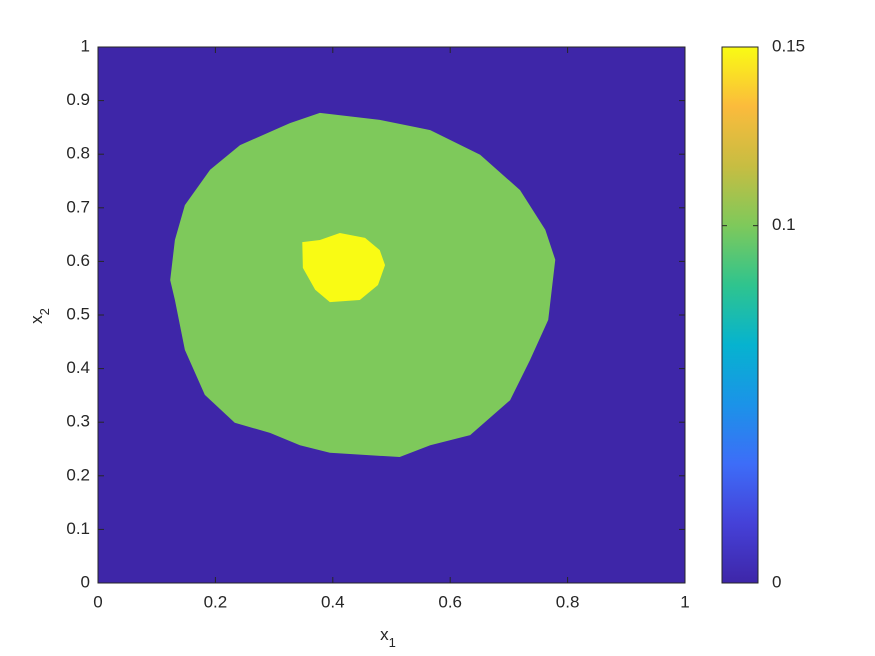 The image size is (875, 656). I want to click on y-label-sub: 2, so click(44, 311).